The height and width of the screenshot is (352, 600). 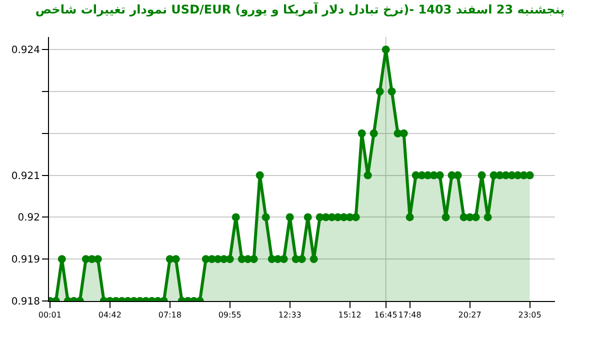 What do you see at coordinates (25, 260) in the screenshot?
I see `y-tick-label: 0.919` at bounding box center [25, 260].